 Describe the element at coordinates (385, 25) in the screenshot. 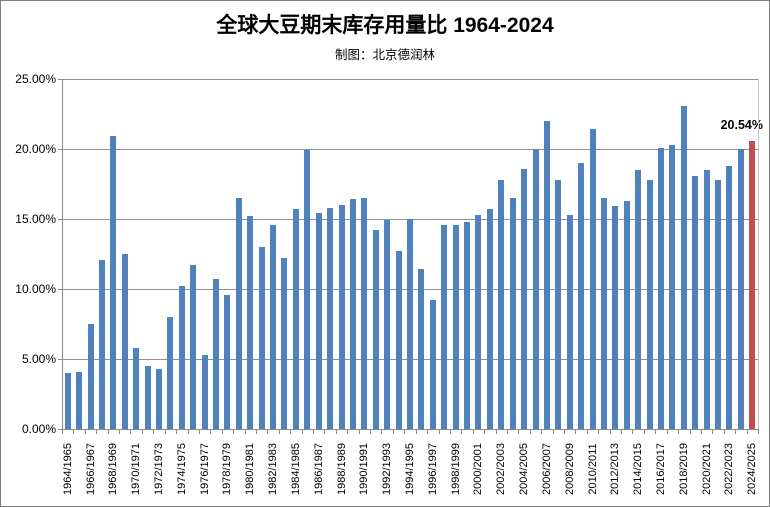

I see `chart-title: 全球大豆期末库存用量比 1964-2024` at that location.